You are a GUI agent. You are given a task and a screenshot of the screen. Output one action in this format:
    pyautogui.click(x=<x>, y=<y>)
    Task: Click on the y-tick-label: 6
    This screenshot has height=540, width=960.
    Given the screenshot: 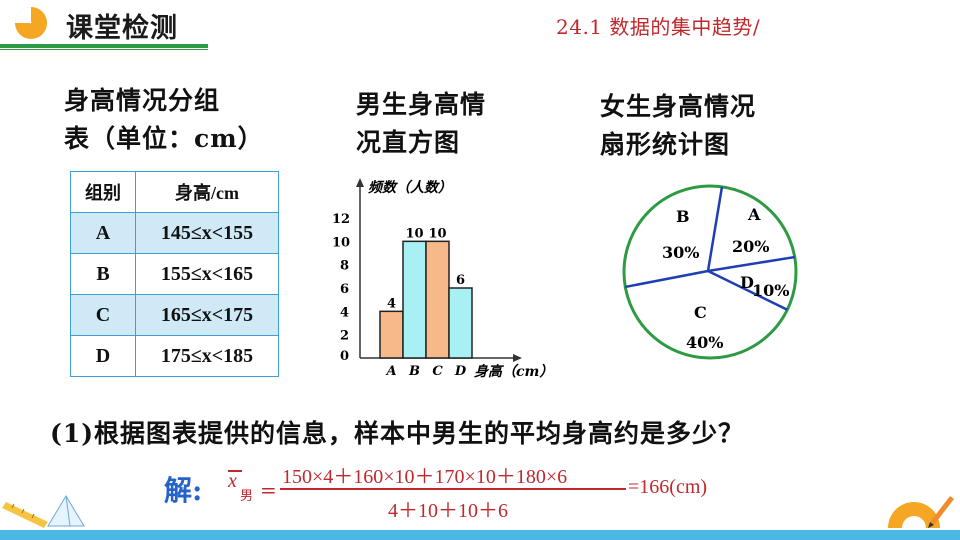 What is the action you would take?
    pyautogui.click(x=344, y=289)
    